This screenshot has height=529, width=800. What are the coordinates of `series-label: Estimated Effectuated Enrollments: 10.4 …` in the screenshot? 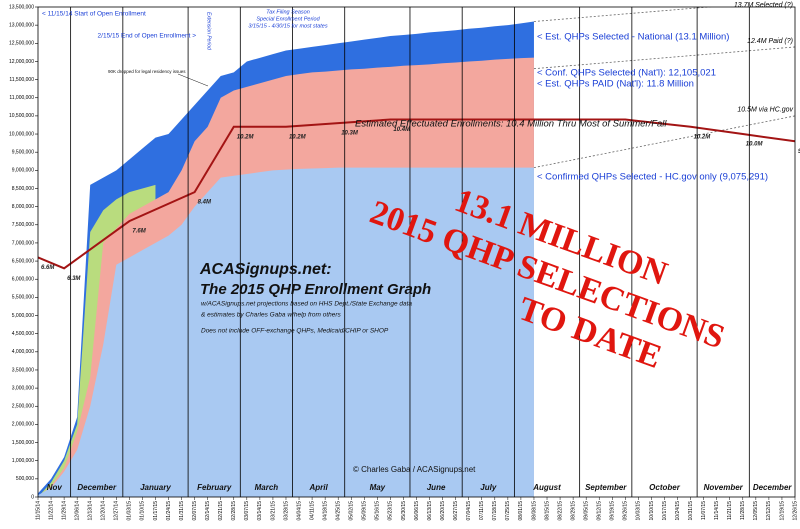 It's located at (511, 124).